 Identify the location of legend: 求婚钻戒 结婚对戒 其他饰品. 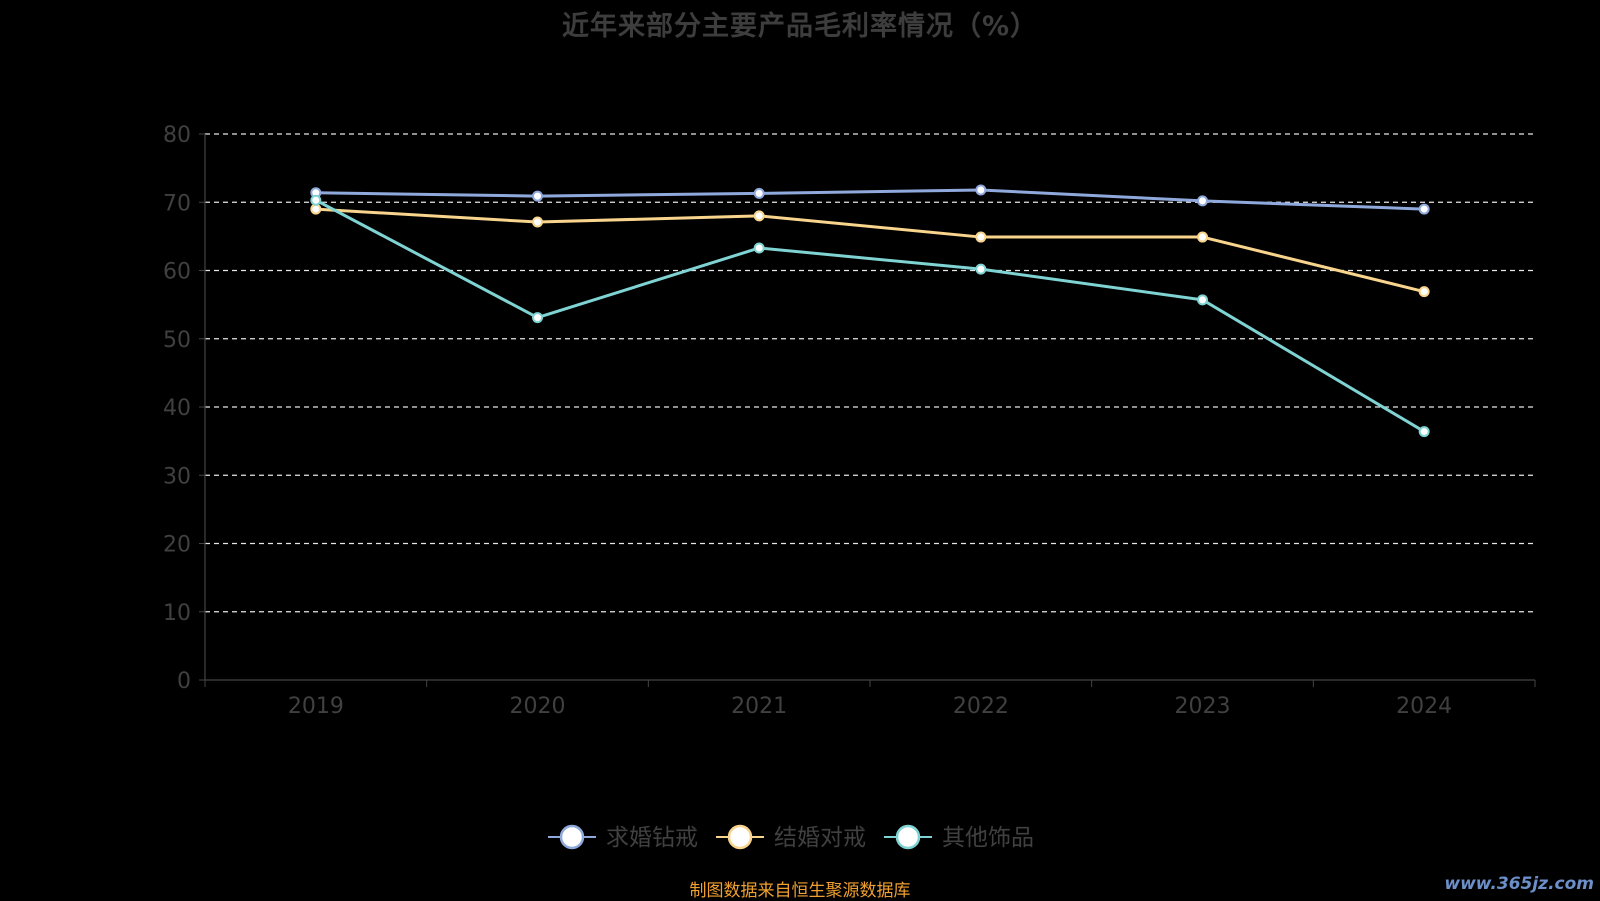
(791, 837).